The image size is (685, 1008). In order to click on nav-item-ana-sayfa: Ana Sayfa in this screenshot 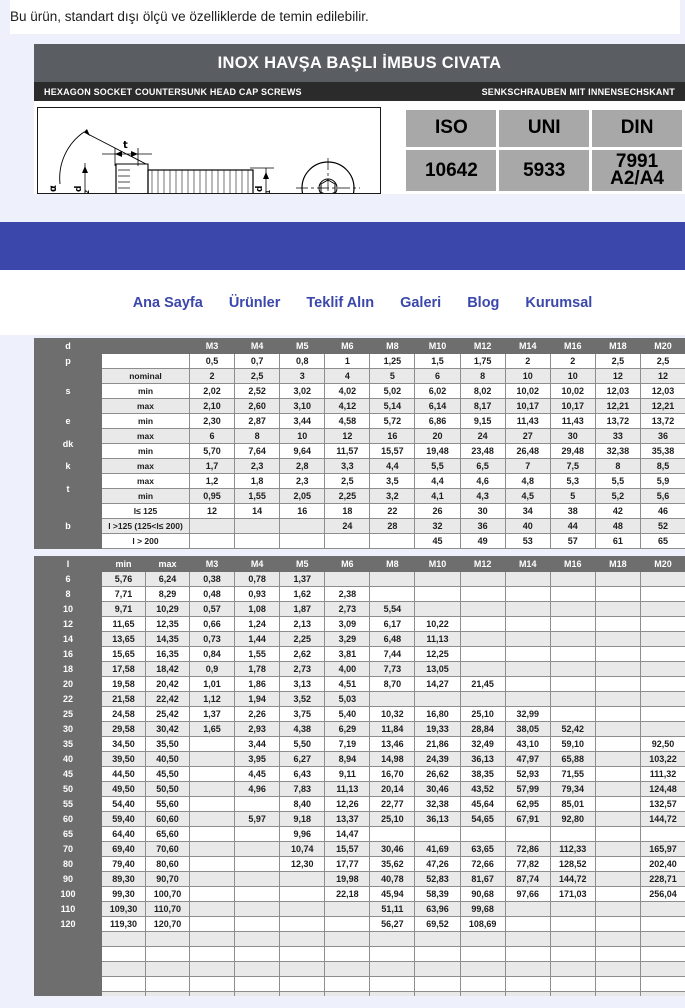, I will do `click(167, 302)`.